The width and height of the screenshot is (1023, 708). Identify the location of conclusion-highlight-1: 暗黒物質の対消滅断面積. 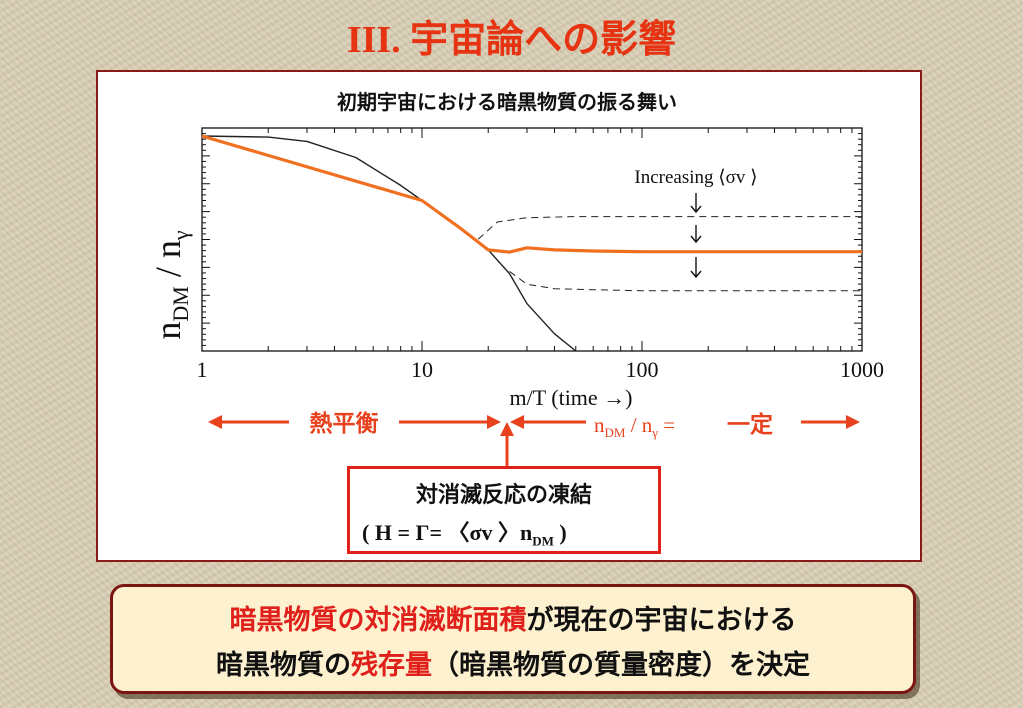
(378, 620).